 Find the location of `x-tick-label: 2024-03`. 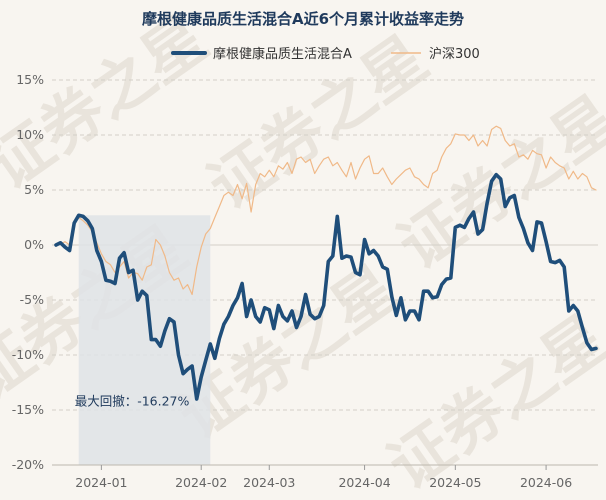

x-tick-label: 2024-03 is located at coordinates (269, 482).